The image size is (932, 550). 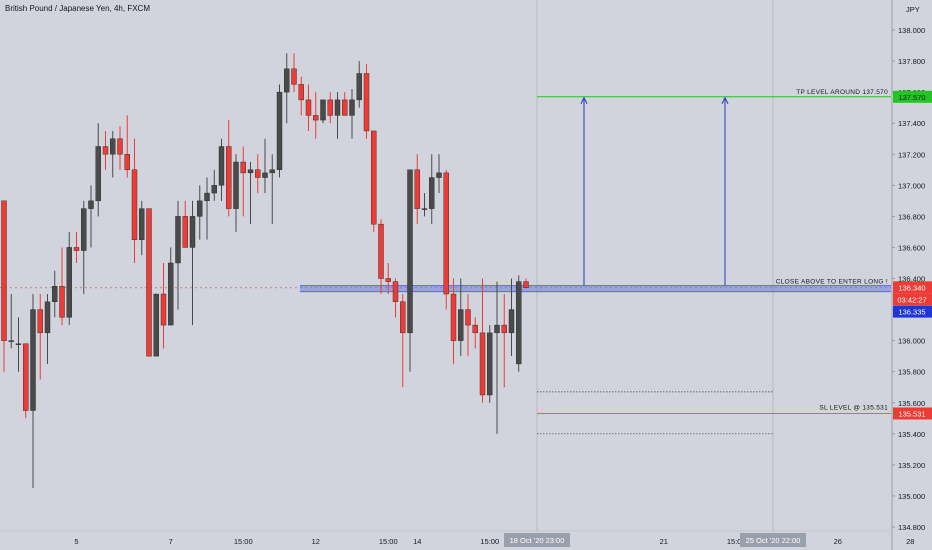 I want to click on last-price-tag-bg, so click(x=912, y=287).